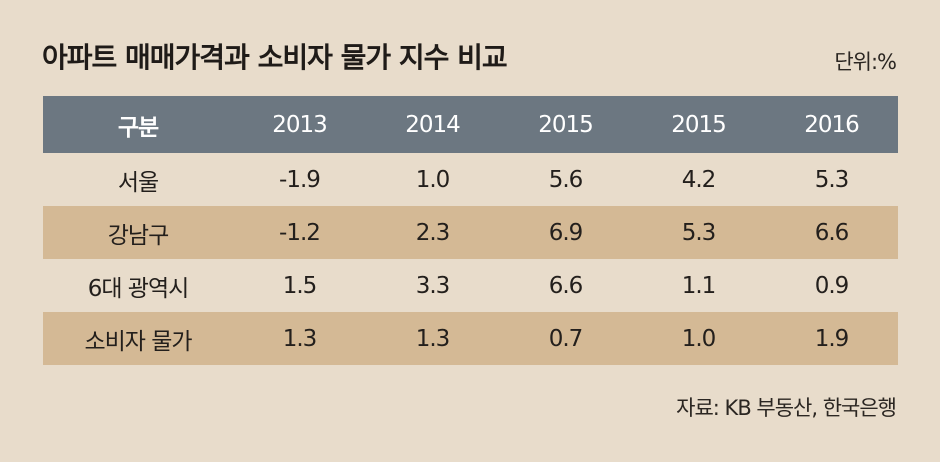 This screenshot has height=462, width=940. What do you see at coordinates (786, 408) in the screenshot?
I see `source-note: 자료: KB 부동산, 한국은행` at bounding box center [786, 408].